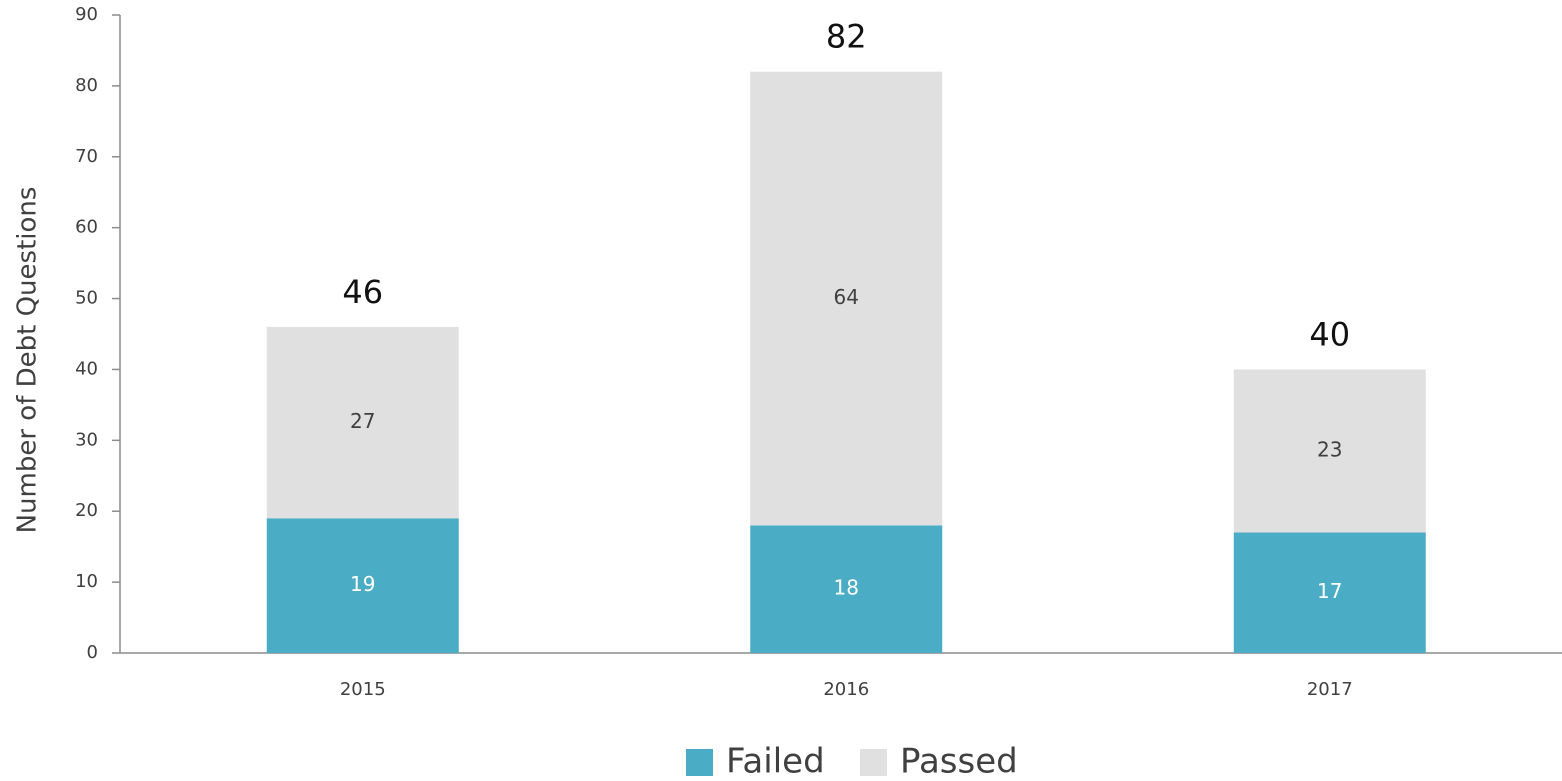 Image resolution: width=1562 pixels, height=781 pixels. I want to click on y-tick-label: 20, so click(86, 510).